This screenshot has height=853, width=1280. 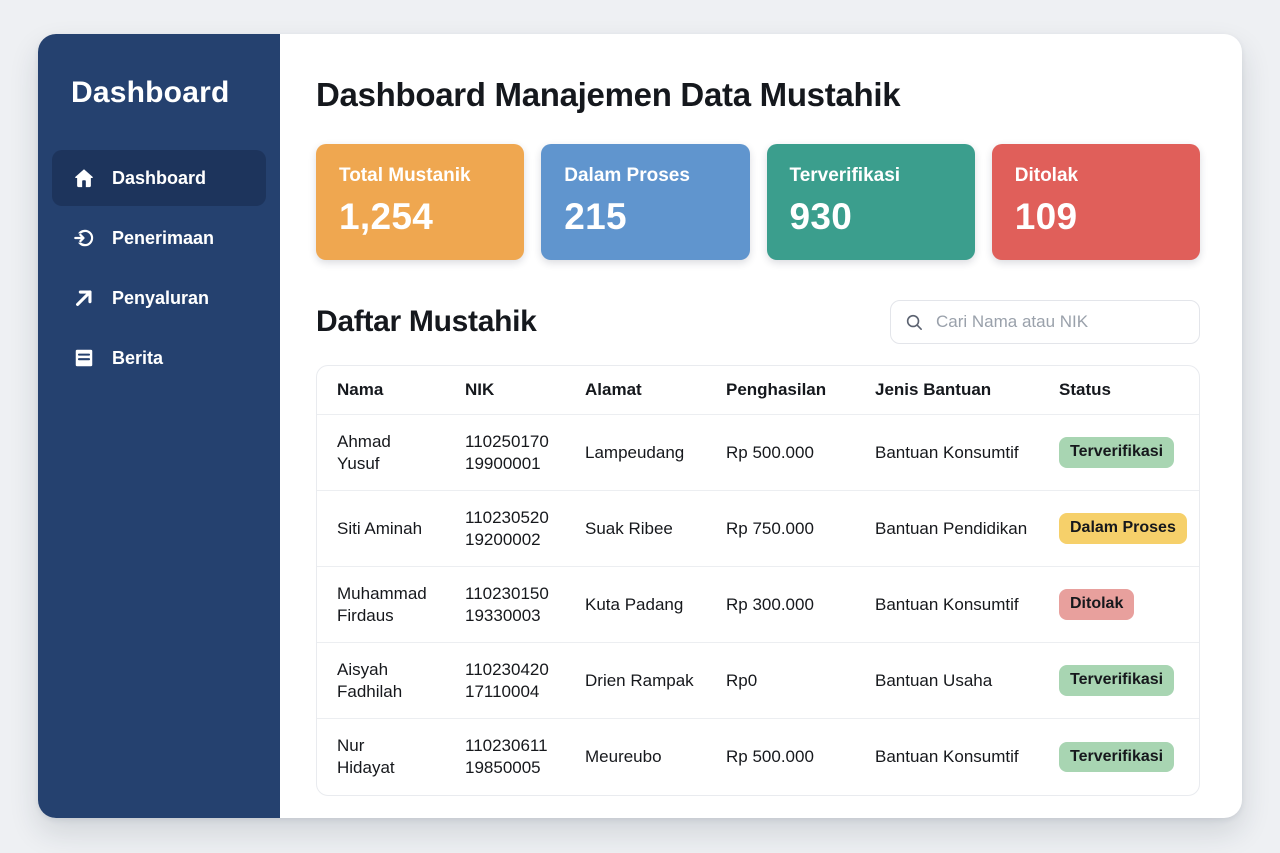 I want to click on cell-nama: Nur Hidayat, so click(x=366, y=756).